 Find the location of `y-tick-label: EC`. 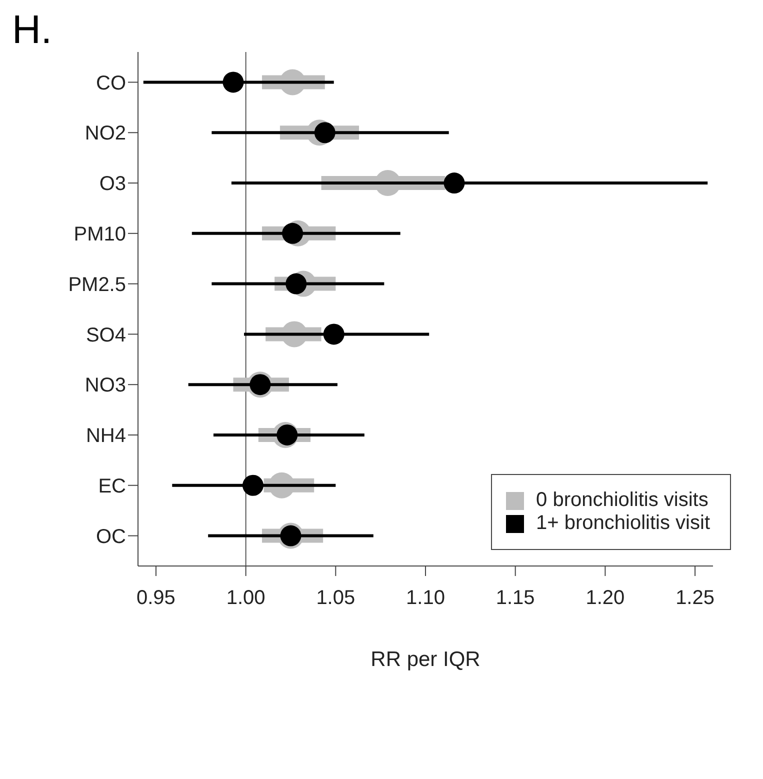

y-tick-label: EC is located at coordinates (112, 486).